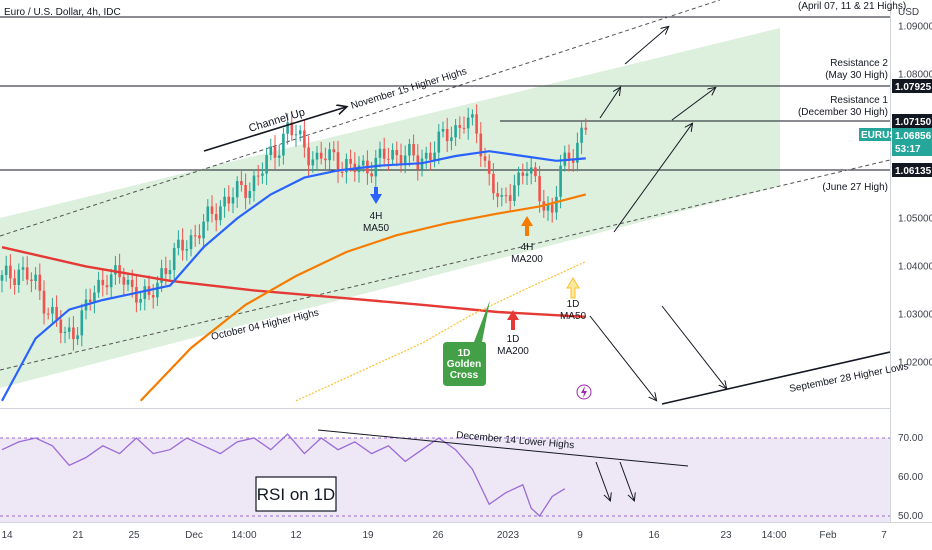 Image resolution: width=932 pixels, height=550 pixels. I want to click on svg-text: 4H, so click(527, 247).